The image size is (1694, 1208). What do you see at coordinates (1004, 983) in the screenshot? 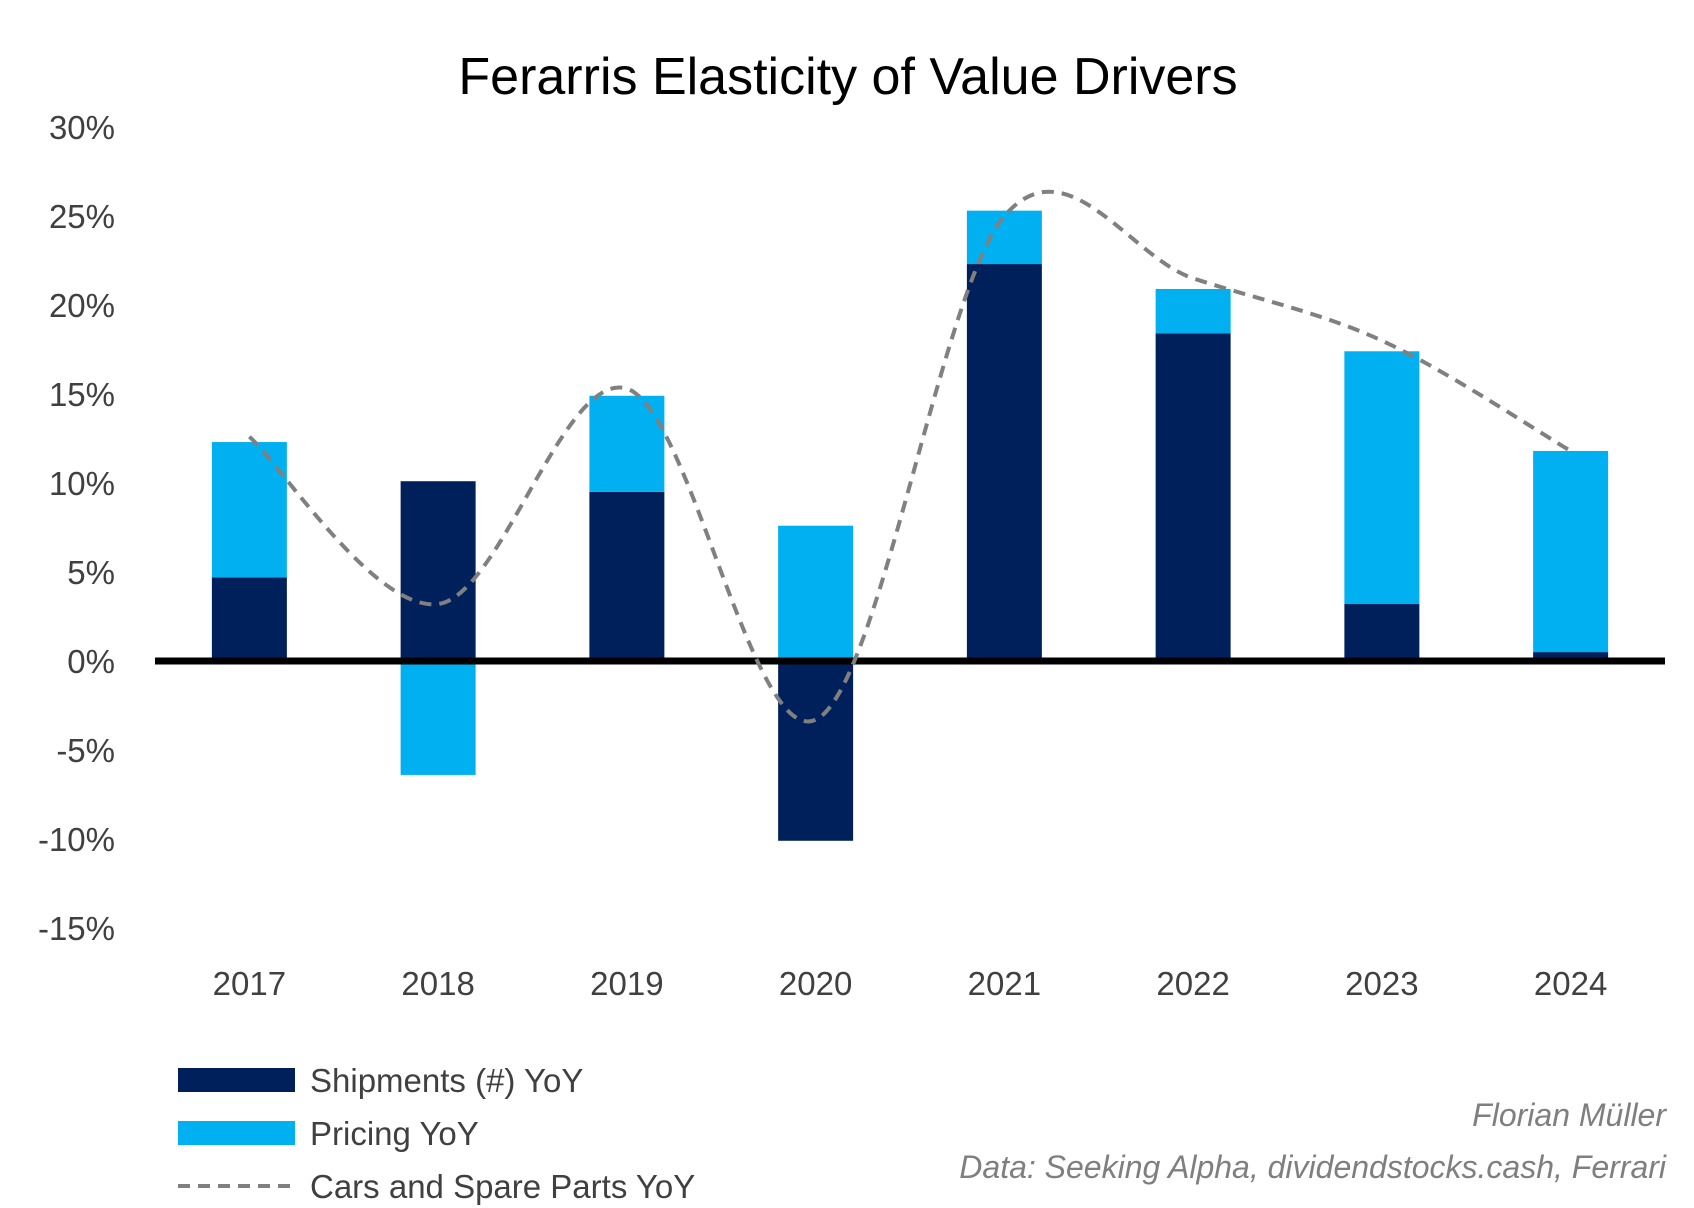
I see `x-tick-label: 2021` at bounding box center [1004, 983].